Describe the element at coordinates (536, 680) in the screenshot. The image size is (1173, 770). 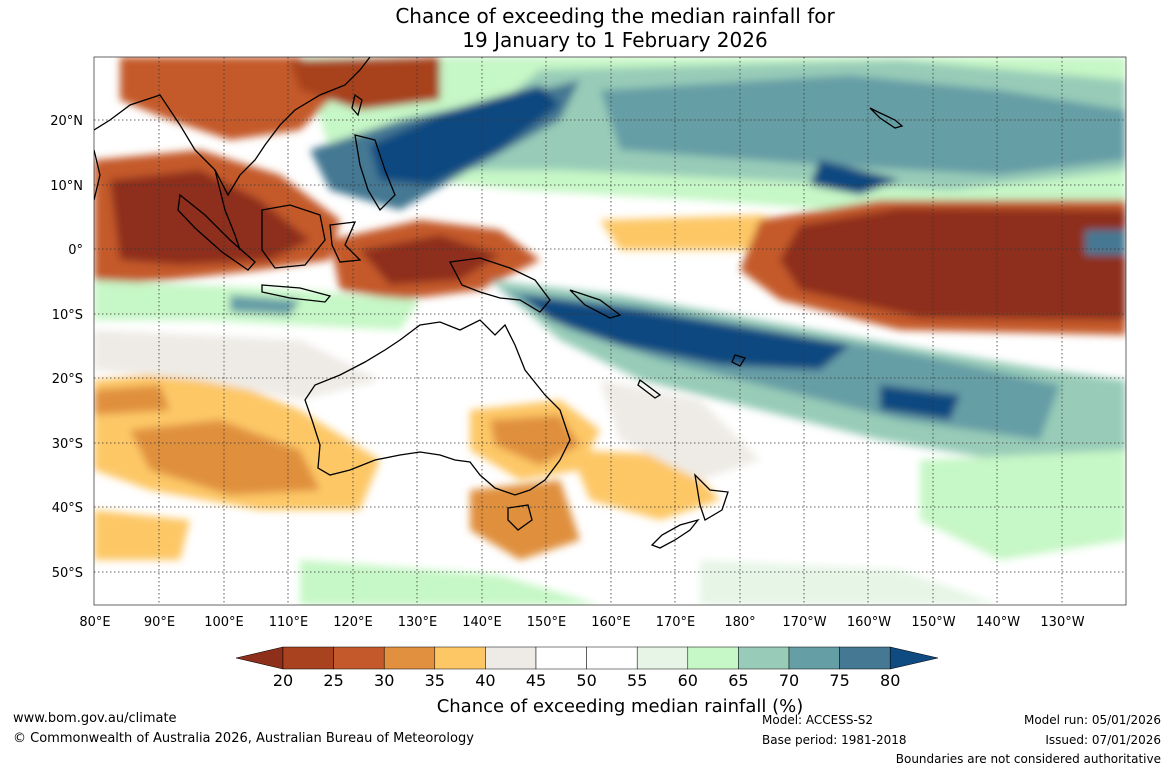
I see `colorbar-tick-45: 45` at that location.